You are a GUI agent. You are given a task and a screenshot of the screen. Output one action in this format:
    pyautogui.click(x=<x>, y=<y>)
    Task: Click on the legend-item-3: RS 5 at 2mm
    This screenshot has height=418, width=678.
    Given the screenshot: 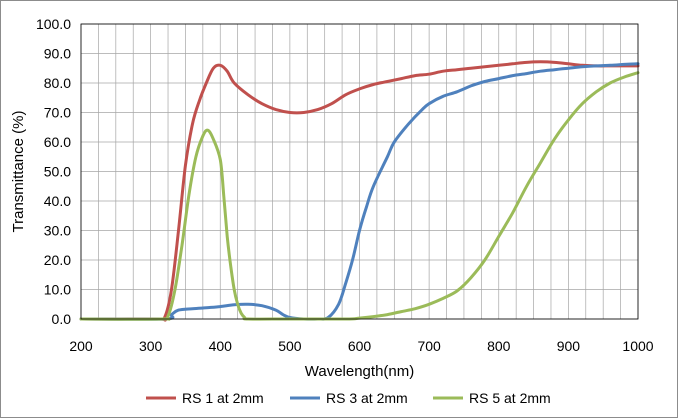 What is the action you would take?
    pyautogui.click(x=492, y=398)
    